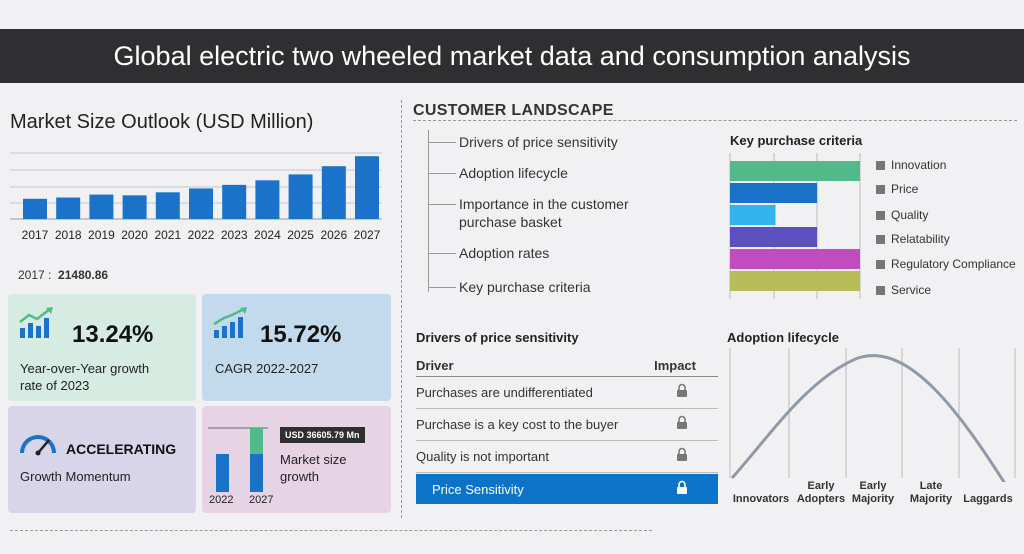 The width and height of the screenshot is (1024, 554). I want to click on bar-2025, so click(300, 196).